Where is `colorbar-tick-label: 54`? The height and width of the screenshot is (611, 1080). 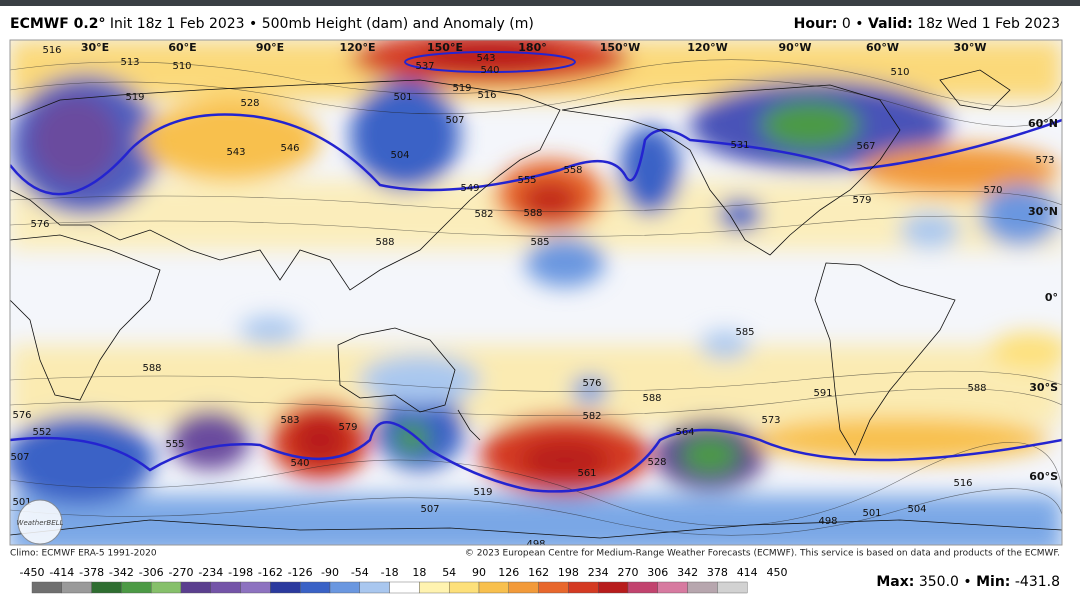
colorbar-tick-label: 54 is located at coordinates (449, 572).